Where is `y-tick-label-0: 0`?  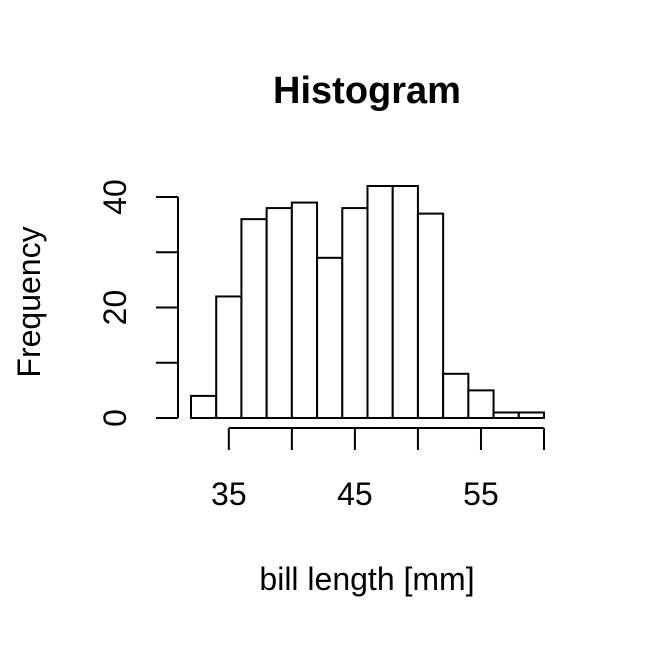
y-tick-label-0: 0 is located at coordinates (115, 418).